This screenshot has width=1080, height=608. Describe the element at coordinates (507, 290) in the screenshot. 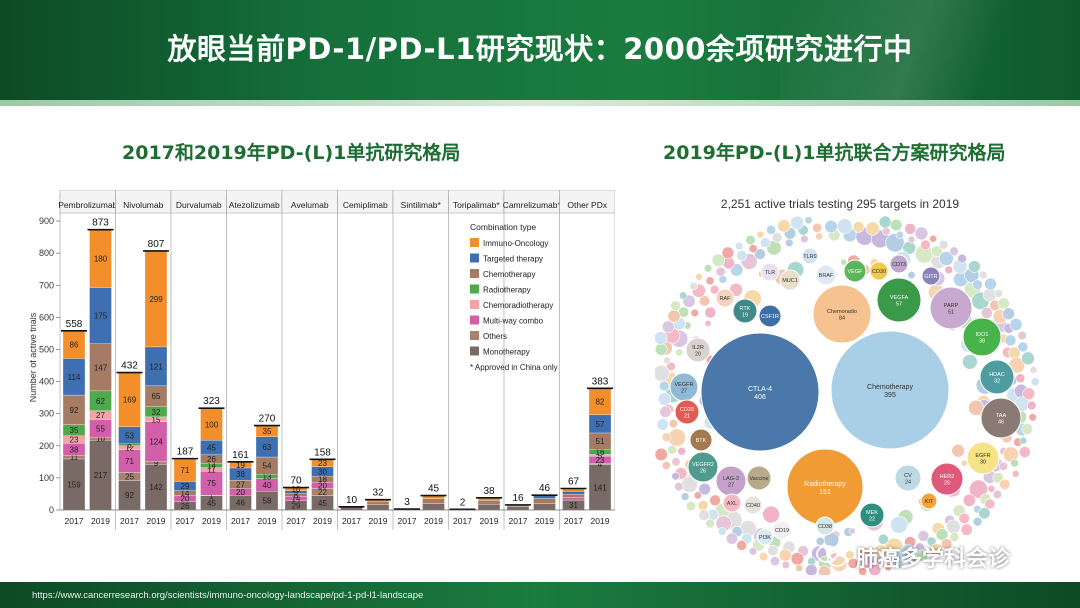

I see `legend-label: Radiotherapy` at that location.